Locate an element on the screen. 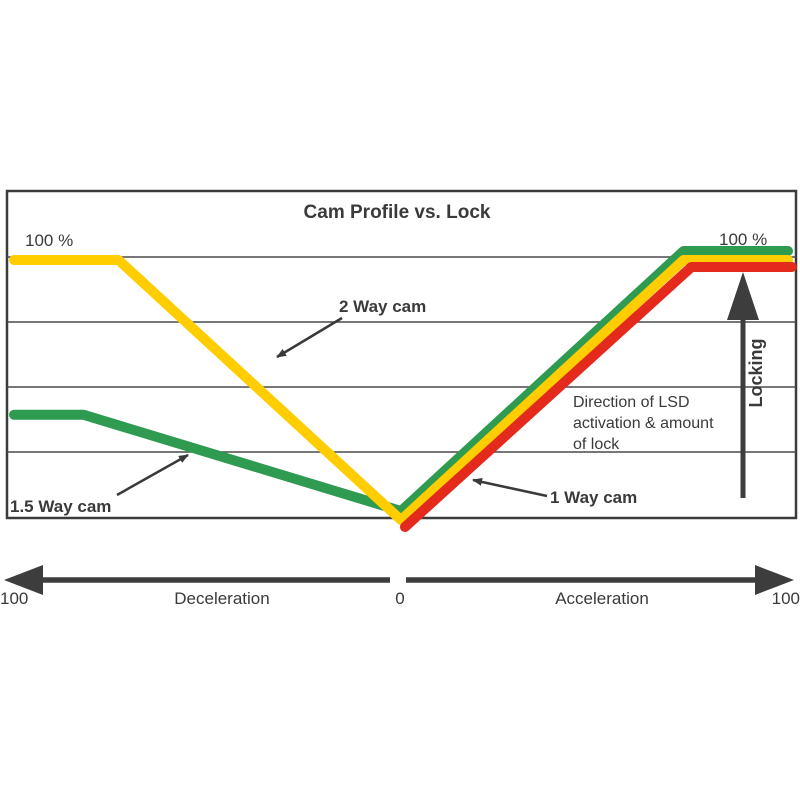  locking-axis-label: Locking is located at coordinates (756, 372).